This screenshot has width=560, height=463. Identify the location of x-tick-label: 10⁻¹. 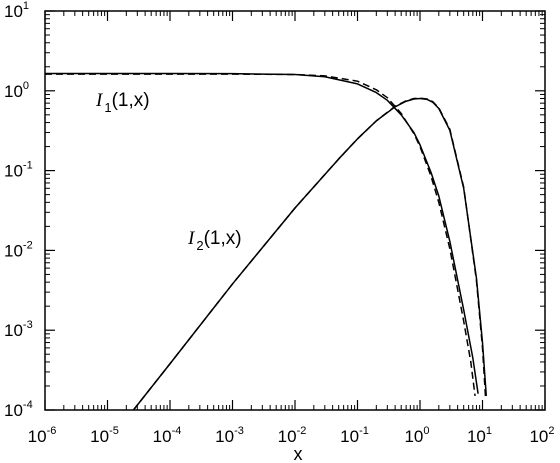
(354, 435).